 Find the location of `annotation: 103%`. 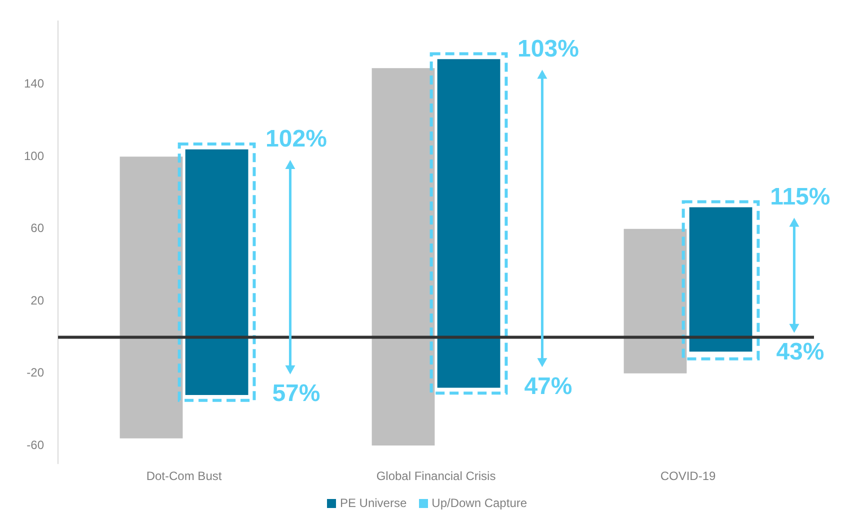

annotation: 103% is located at coordinates (548, 48).